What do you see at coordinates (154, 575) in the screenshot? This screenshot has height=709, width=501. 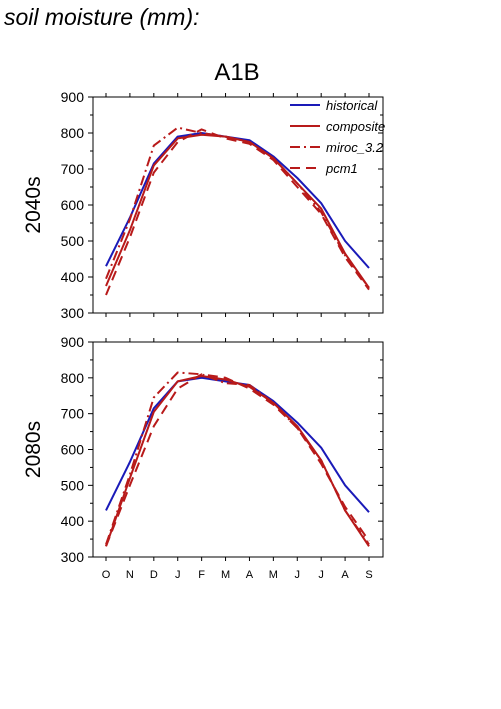 I see `x-tick-label: D` at bounding box center [154, 575].